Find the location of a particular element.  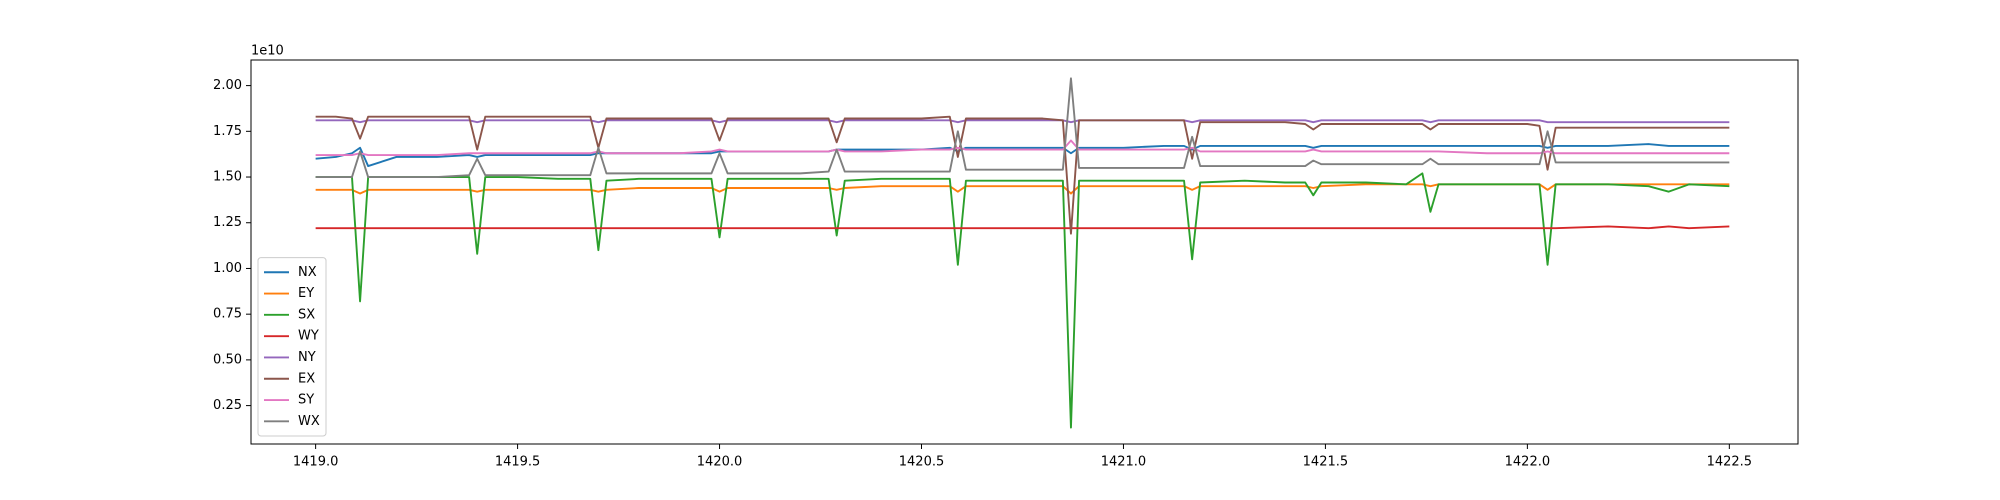

x-tick-label: 1422.5 is located at coordinates (1730, 462).